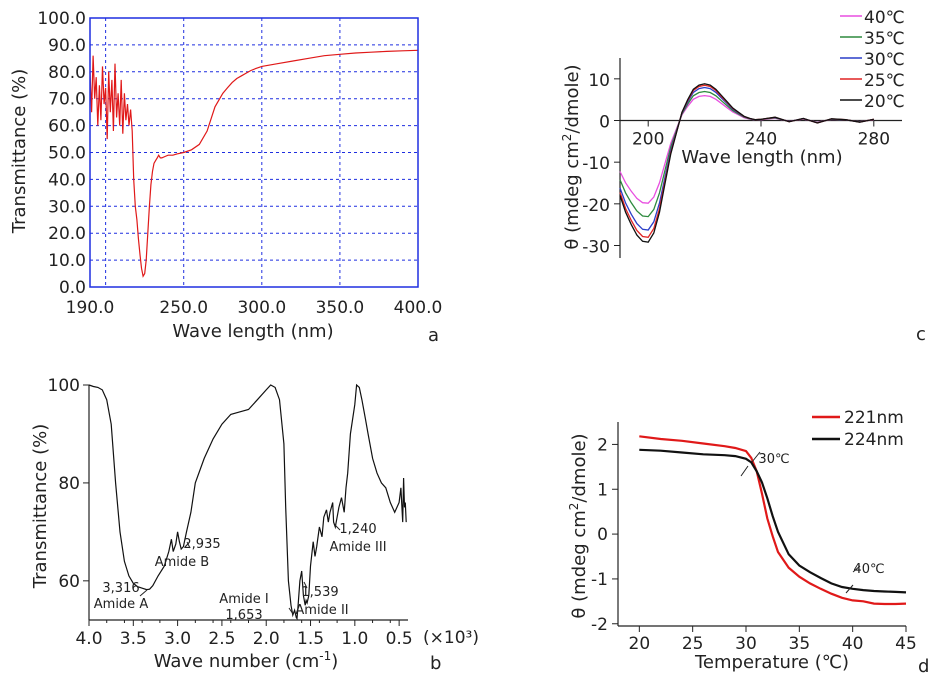 This screenshot has width=934, height=677. What do you see at coordinates (596, 164) in the screenshot?
I see `c-ytick-label: -10` at bounding box center [596, 164].